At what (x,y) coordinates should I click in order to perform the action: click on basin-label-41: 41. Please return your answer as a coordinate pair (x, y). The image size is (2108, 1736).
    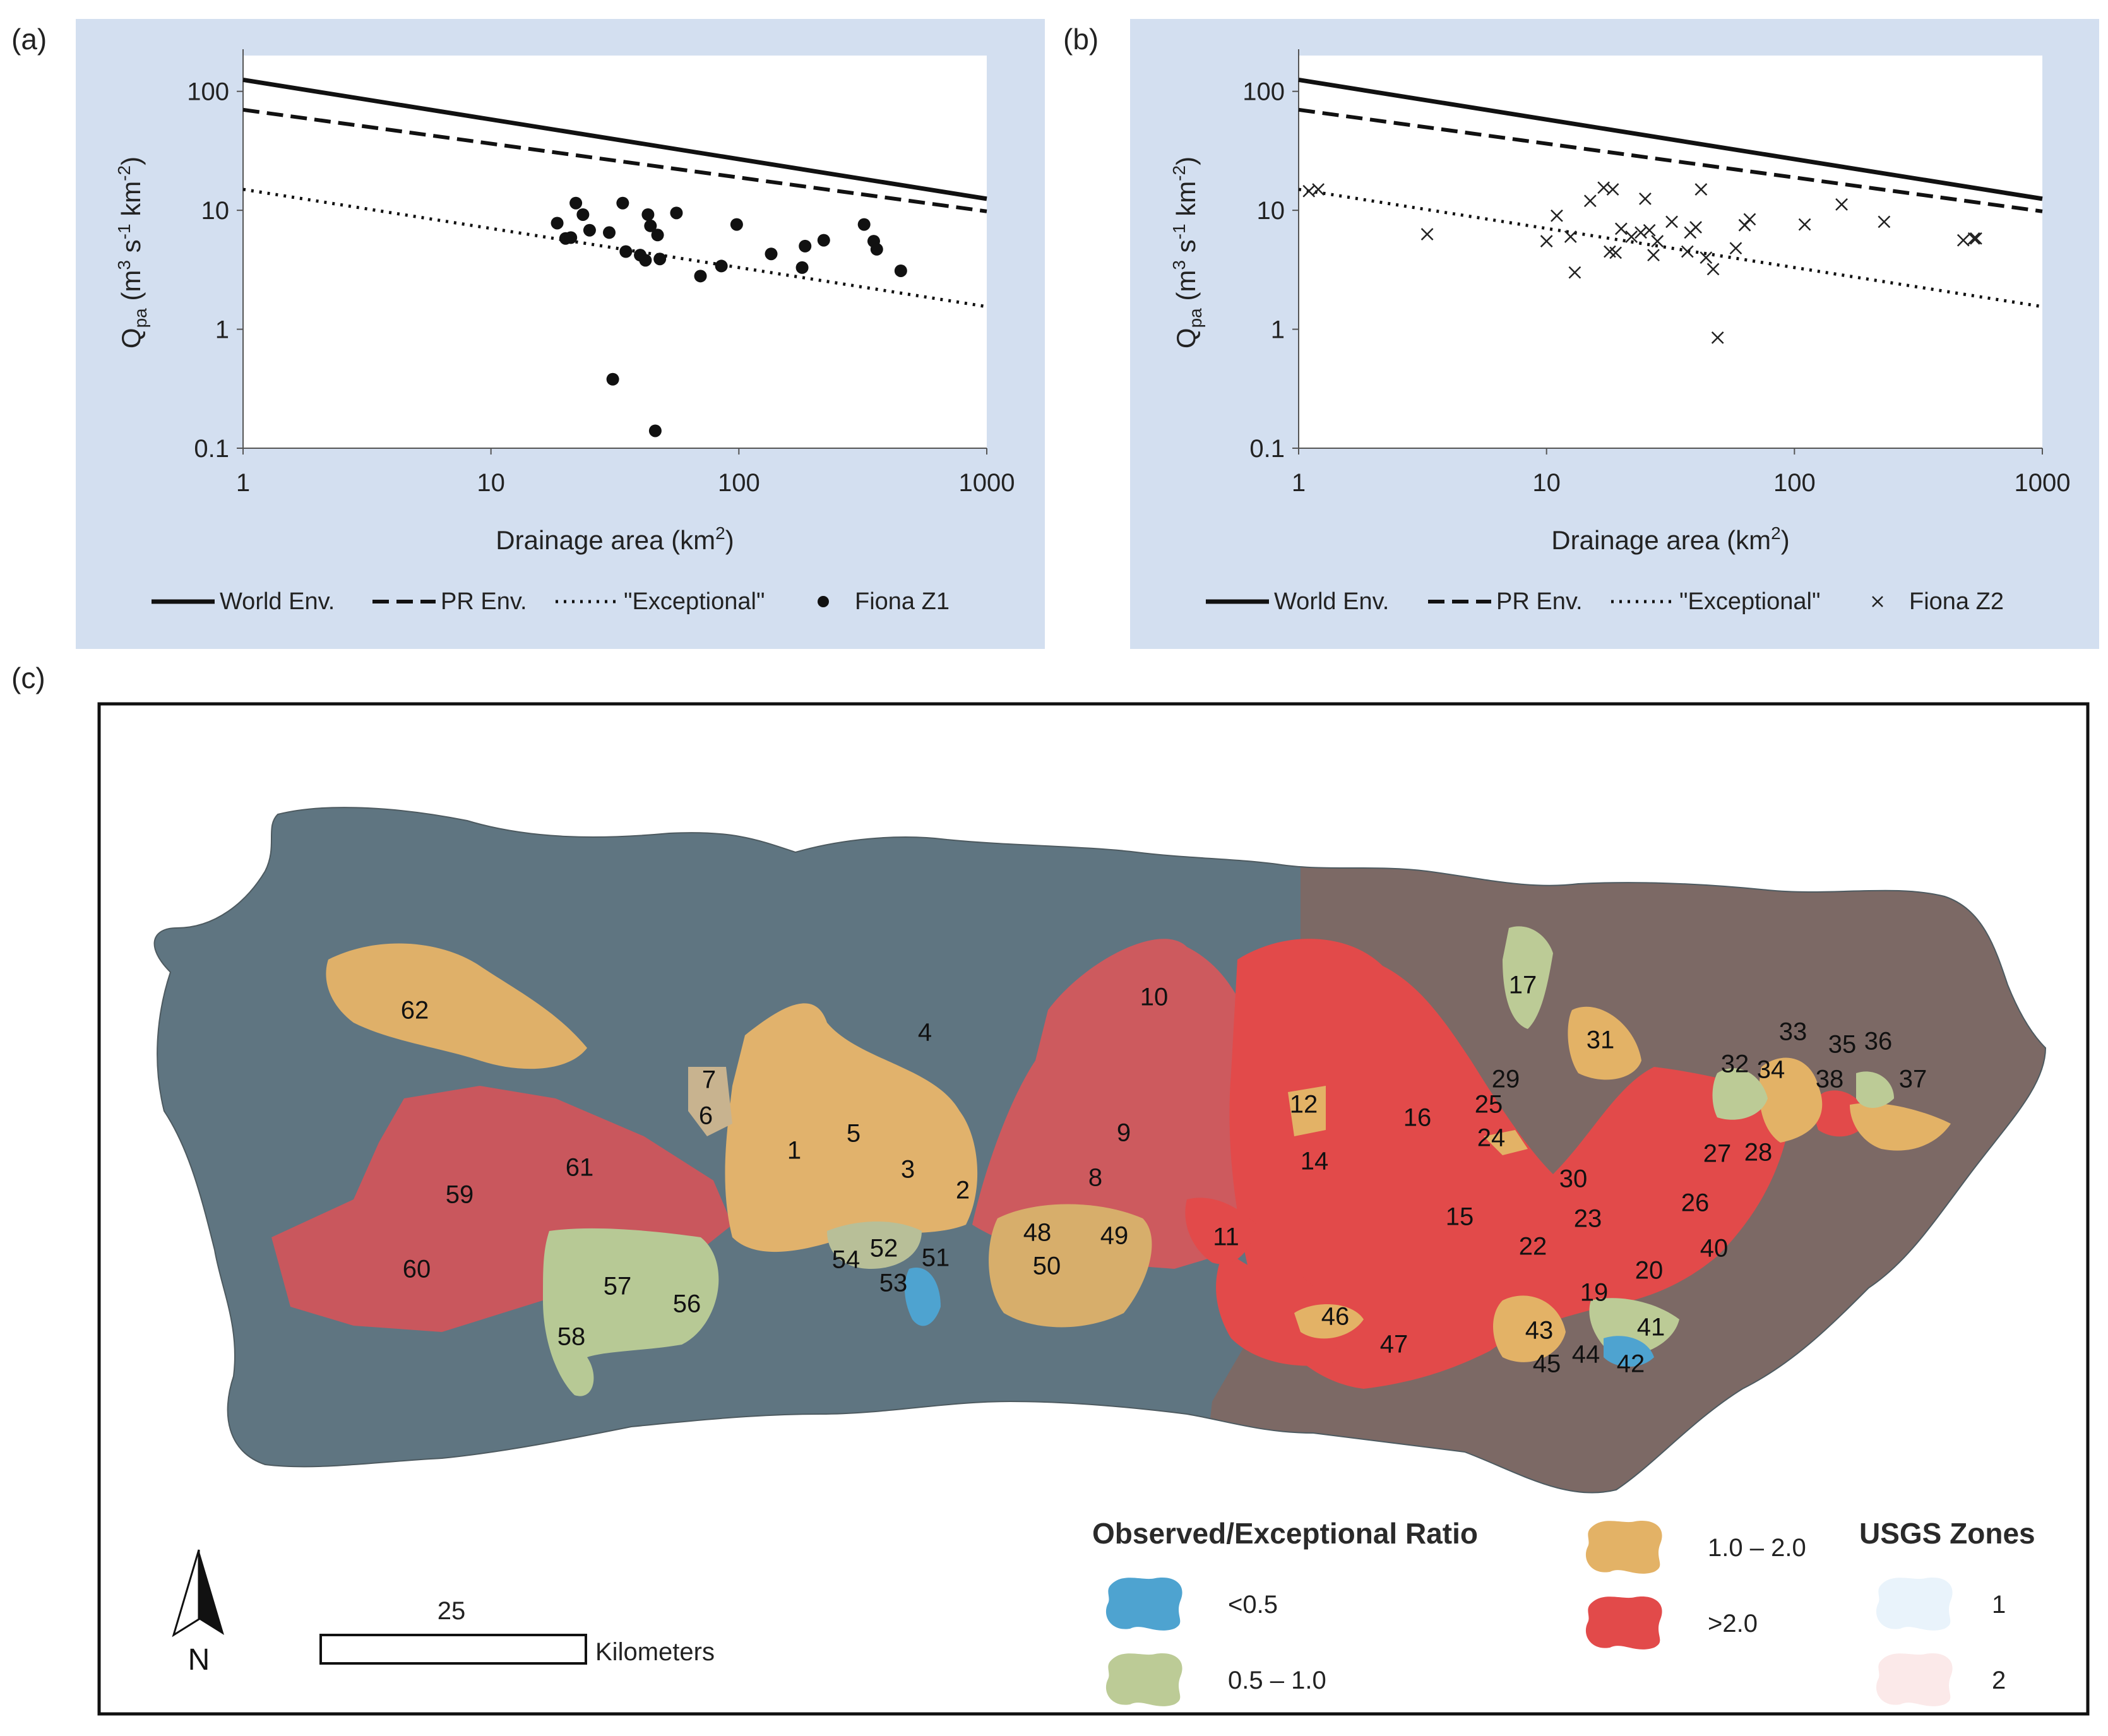
    Looking at the image, I should click on (1651, 1327).